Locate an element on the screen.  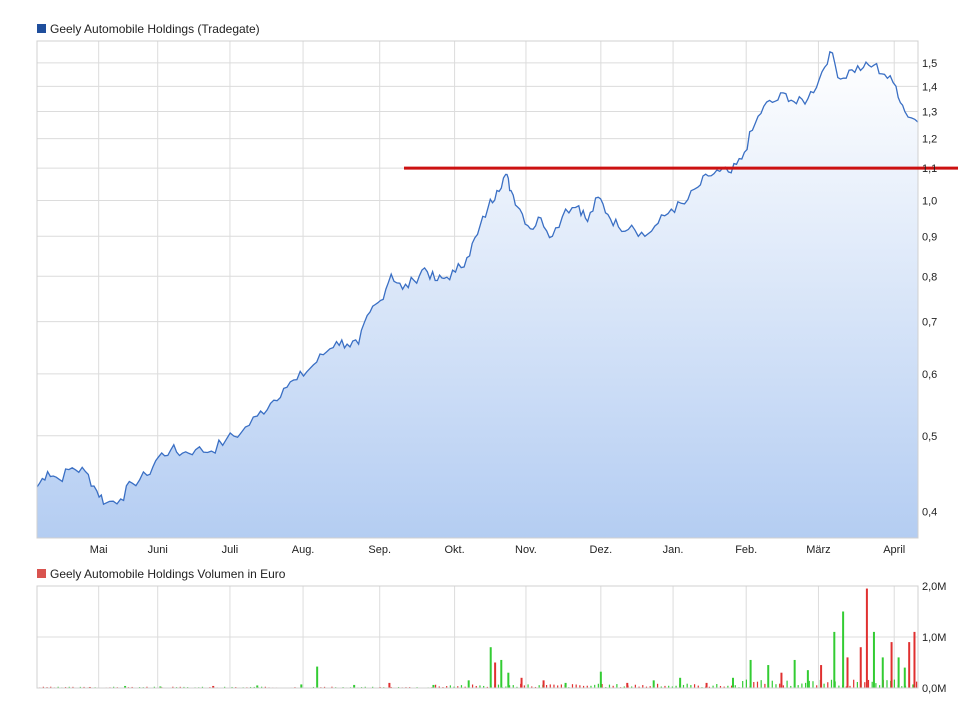
volume-y-tick-label: 0,0M is located at coordinates (934, 689).